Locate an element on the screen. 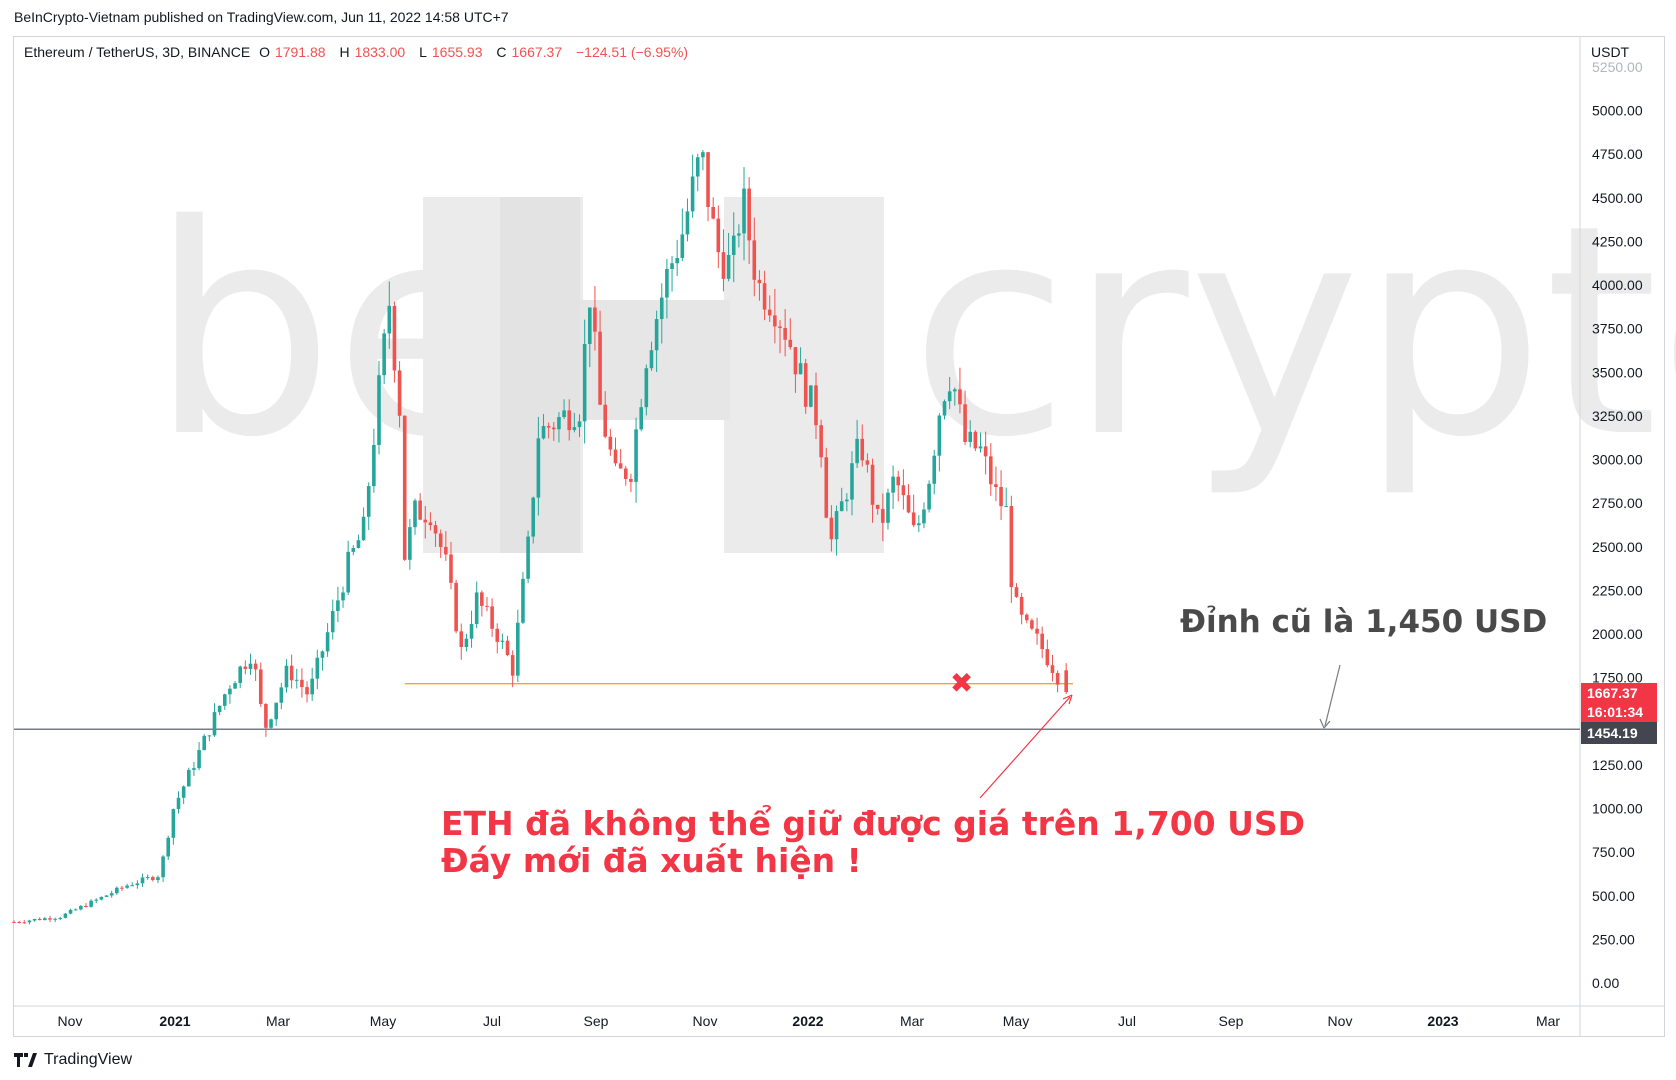  y-tick-label: 4750.00 is located at coordinates (1617, 154).